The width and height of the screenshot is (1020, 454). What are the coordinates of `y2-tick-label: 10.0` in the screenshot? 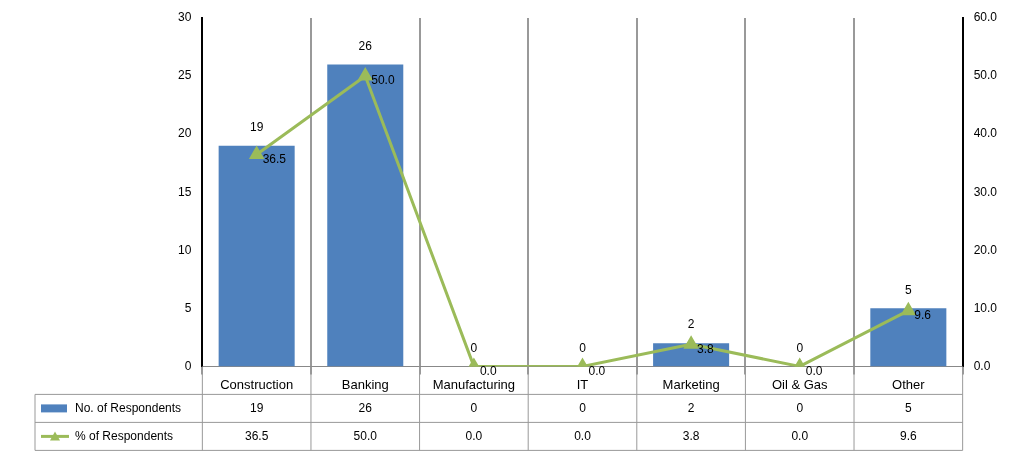 It's located at (985, 307).